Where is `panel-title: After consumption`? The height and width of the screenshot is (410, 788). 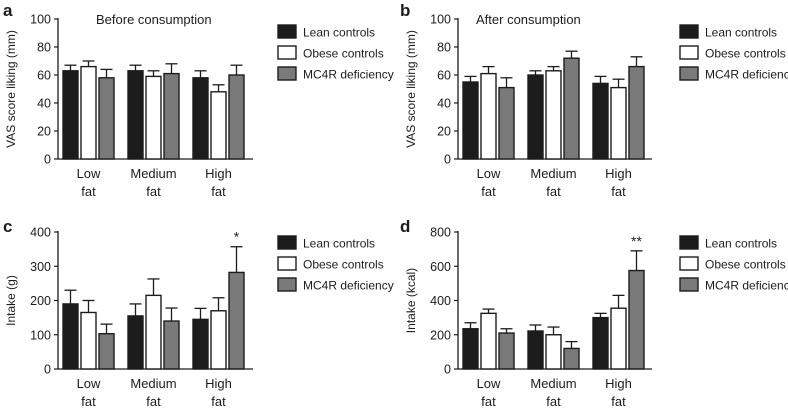
panel-title: After consumption is located at coordinates (528, 19).